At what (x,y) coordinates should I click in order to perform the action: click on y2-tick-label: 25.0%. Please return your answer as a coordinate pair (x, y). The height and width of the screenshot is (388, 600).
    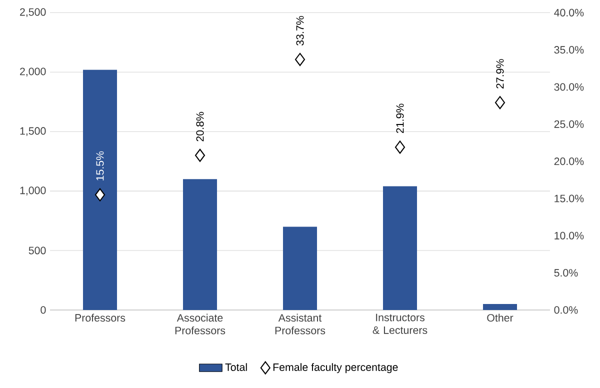
    Looking at the image, I should click on (569, 124).